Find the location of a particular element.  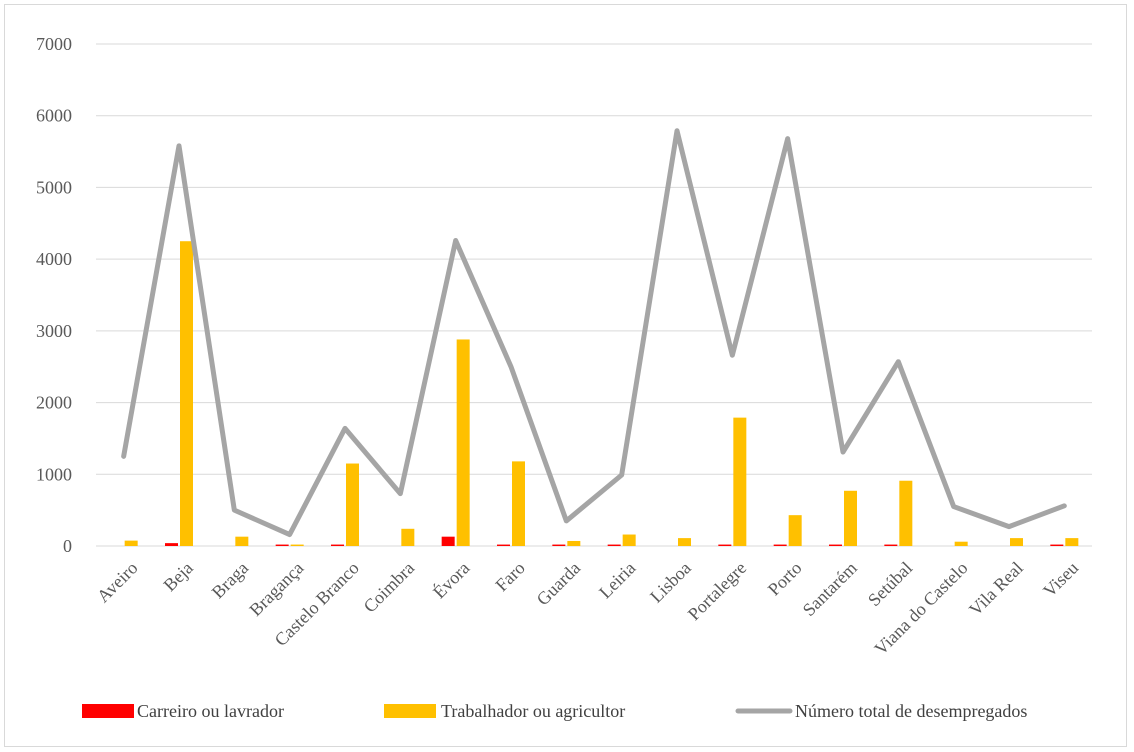

y-tick-label: 2000 is located at coordinates (54, 403).